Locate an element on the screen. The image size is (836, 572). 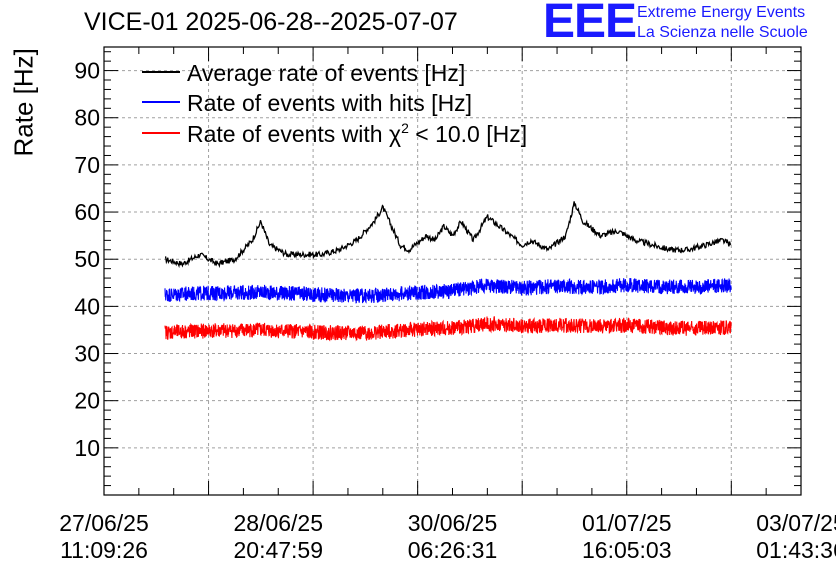
y-tick-label: 50 is located at coordinates (87, 259).